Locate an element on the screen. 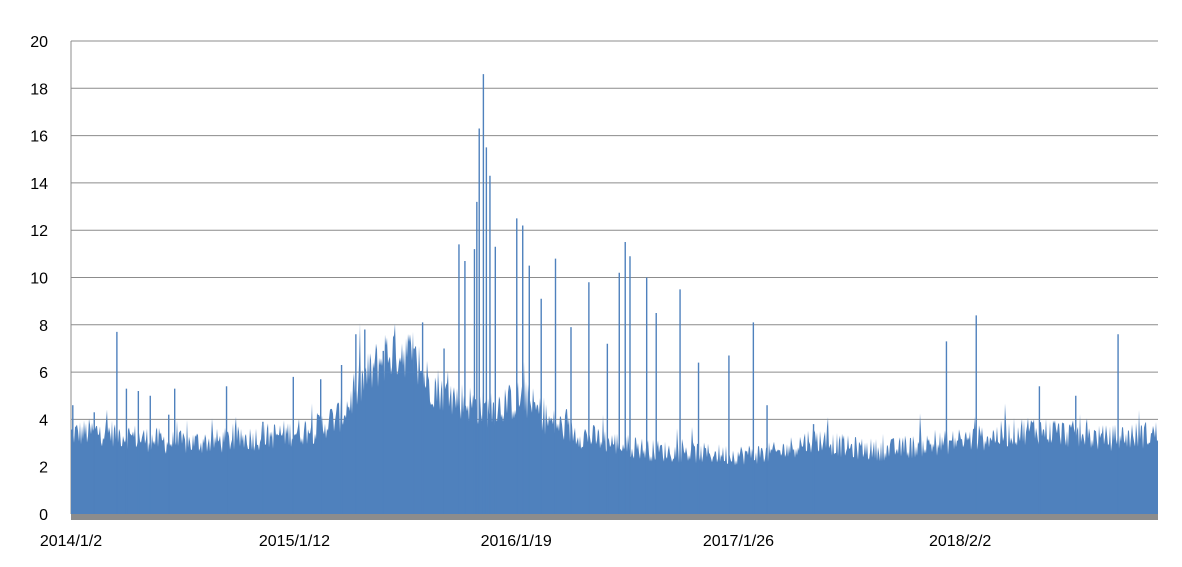  x-tick-label: 2016/1/19 is located at coordinates (516, 541).